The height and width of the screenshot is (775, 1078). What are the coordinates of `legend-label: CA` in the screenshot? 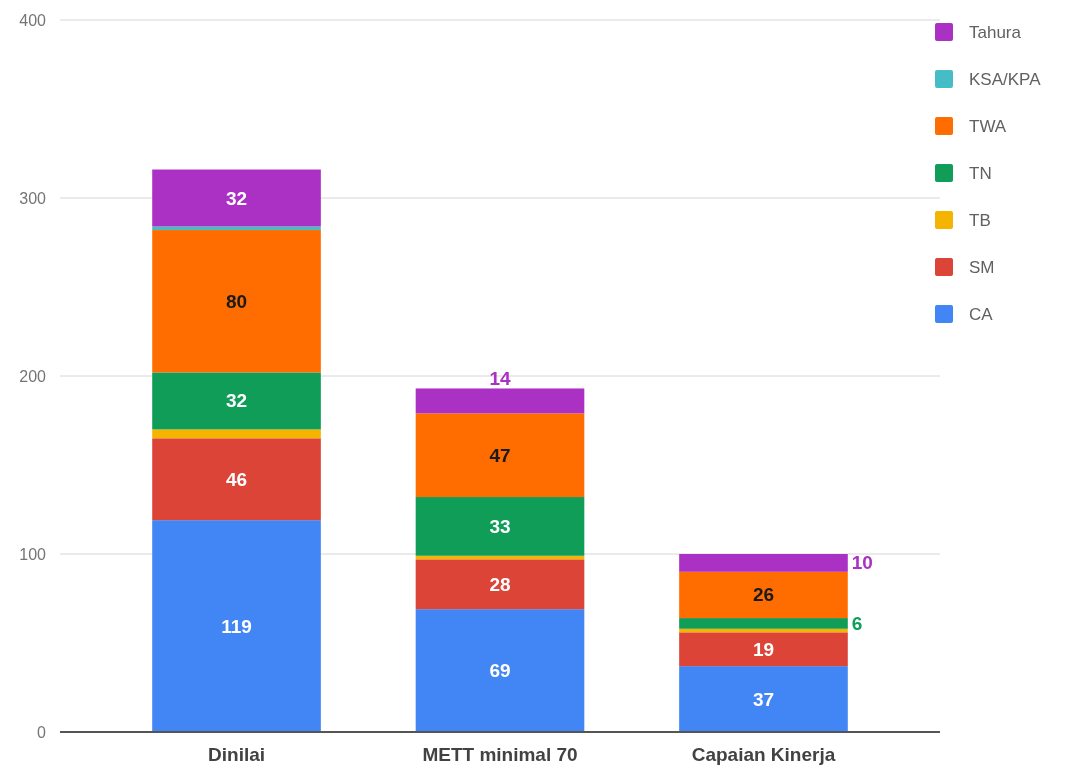 It's located at (981, 314).